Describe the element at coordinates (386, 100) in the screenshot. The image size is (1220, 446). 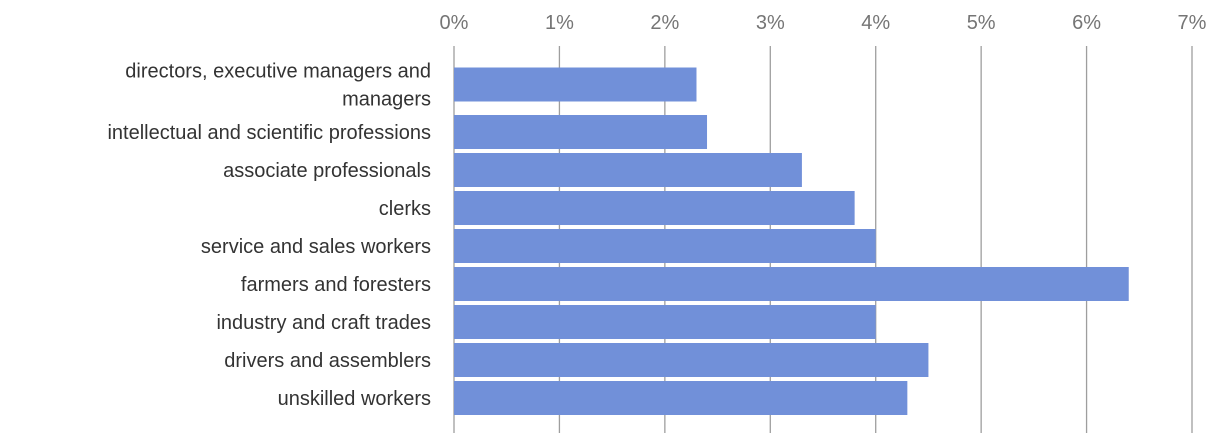
I see `category-label: managers` at that location.